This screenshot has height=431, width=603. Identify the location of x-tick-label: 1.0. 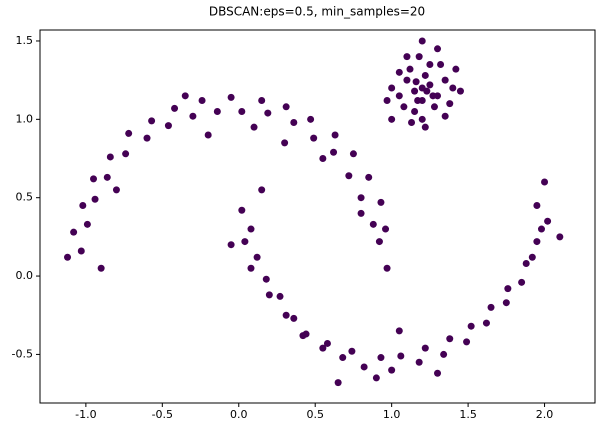
(392, 414).